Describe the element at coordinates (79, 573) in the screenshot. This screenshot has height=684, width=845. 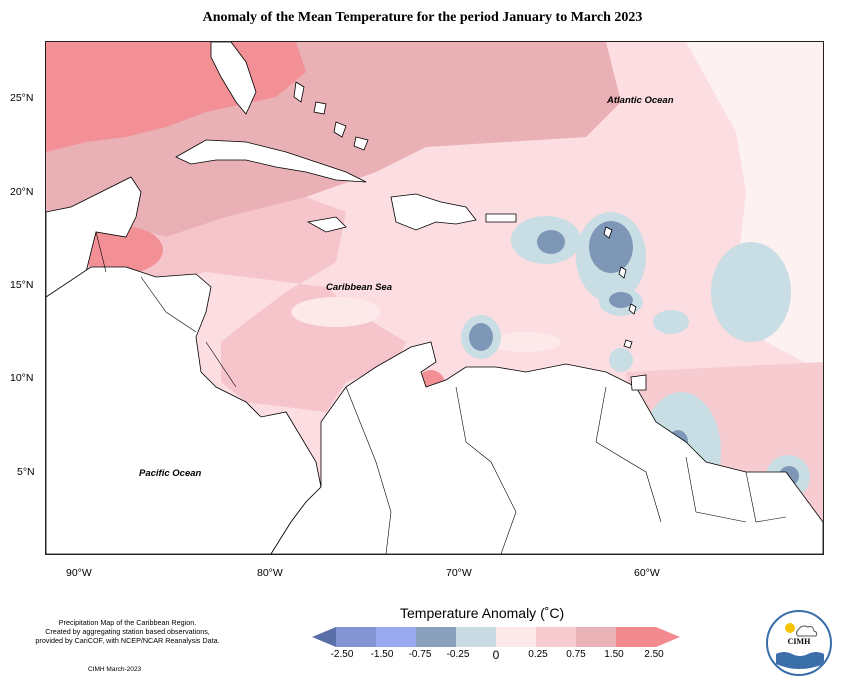
I see `lon-tick-90: 90°W` at that location.